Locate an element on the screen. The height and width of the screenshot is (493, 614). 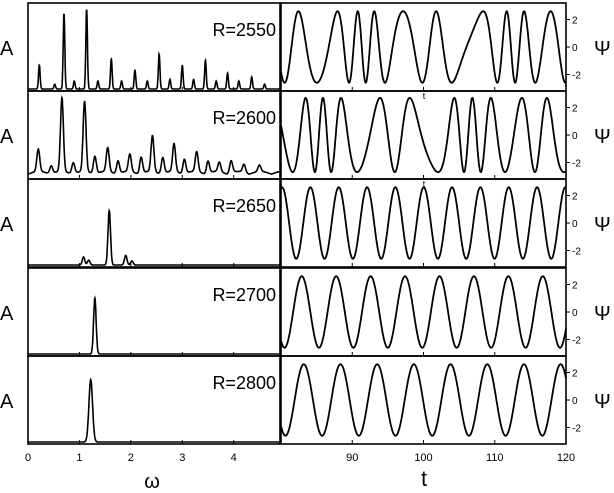
spectrum-panel-2: A R=2600 is located at coordinates (140, 135).